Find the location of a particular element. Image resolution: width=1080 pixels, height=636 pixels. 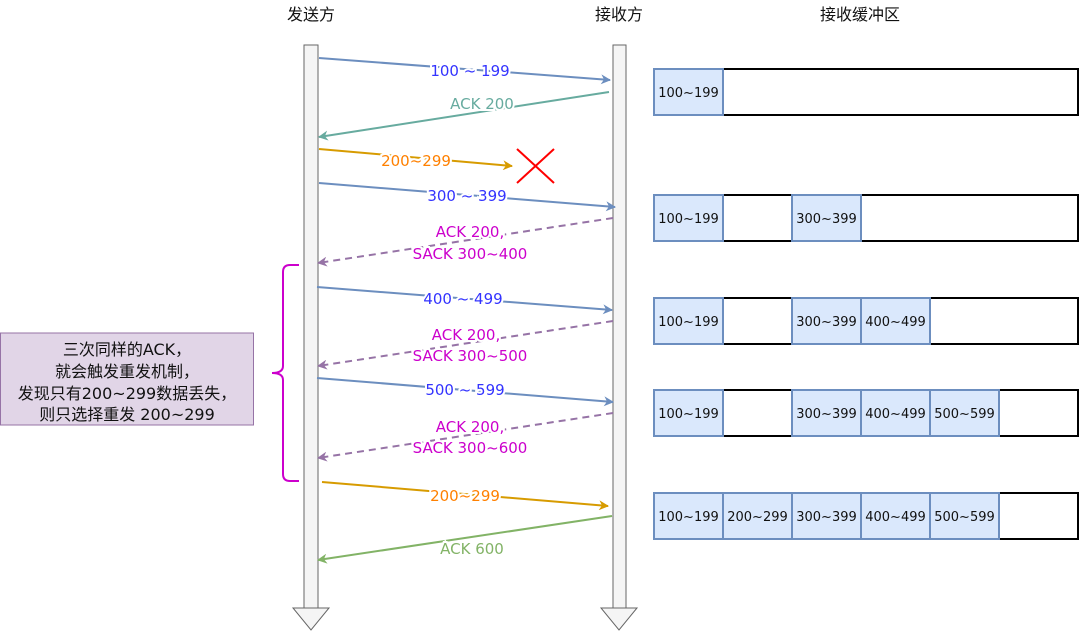

sack-300-500-arrow: ACK 200, SACK 300~500 is located at coordinates (465, 345).